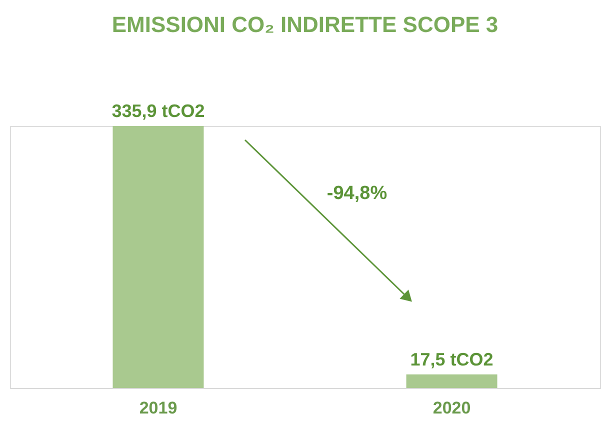 The width and height of the screenshot is (611, 432). Describe the element at coordinates (452, 359) in the screenshot. I see `data-label: 17,5 tCO2` at that location.